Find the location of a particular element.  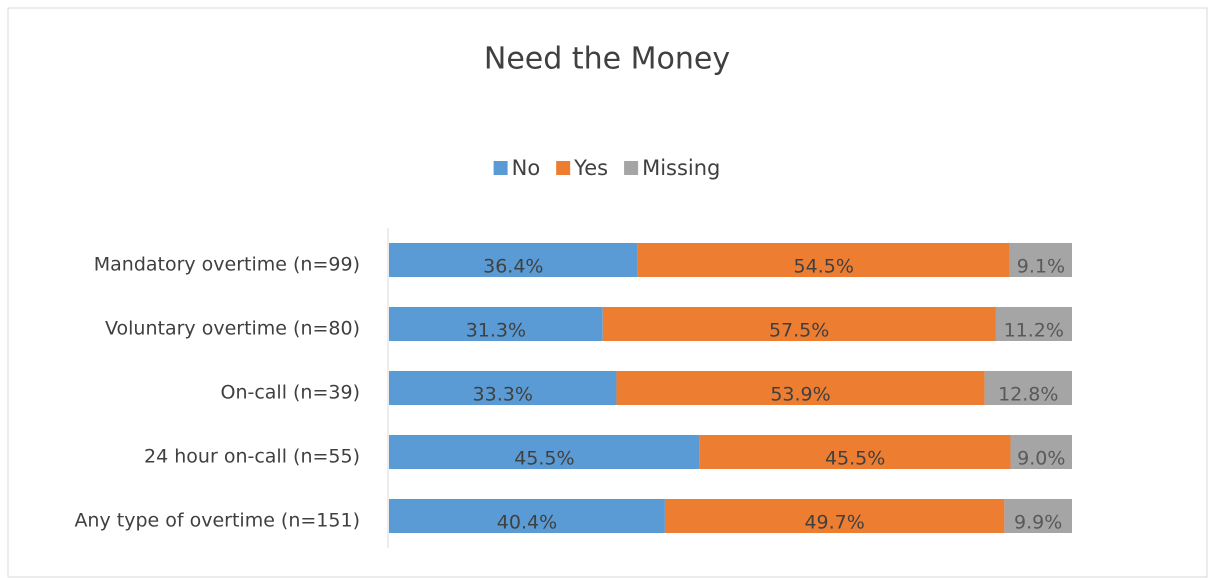

data-label: 31.3% is located at coordinates (496, 331).